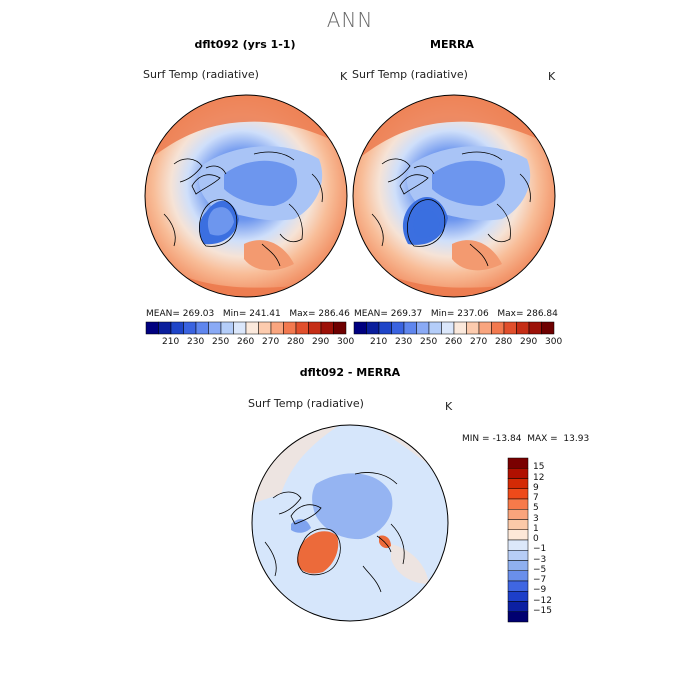 The height and width of the screenshot is (700, 700). Describe the element at coordinates (473, 314) in the screenshot. I see `min-value-merra: 237.06` at that location.